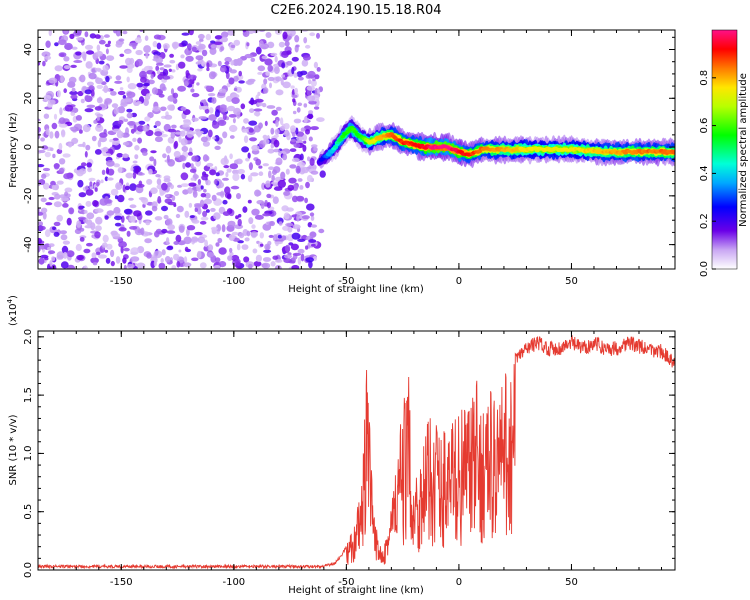 The image size is (750, 600). What do you see at coordinates (571, 582) in the screenshot?
I see `x-tick-label: 50` at bounding box center [571, 582].